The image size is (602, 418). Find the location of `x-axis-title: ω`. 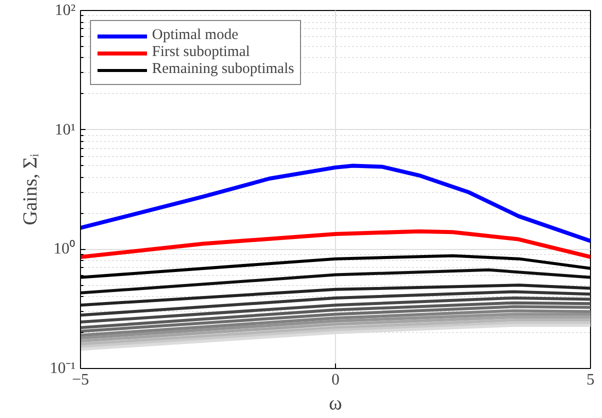

x-axis-title: ω is located at coordinates (335, 403).